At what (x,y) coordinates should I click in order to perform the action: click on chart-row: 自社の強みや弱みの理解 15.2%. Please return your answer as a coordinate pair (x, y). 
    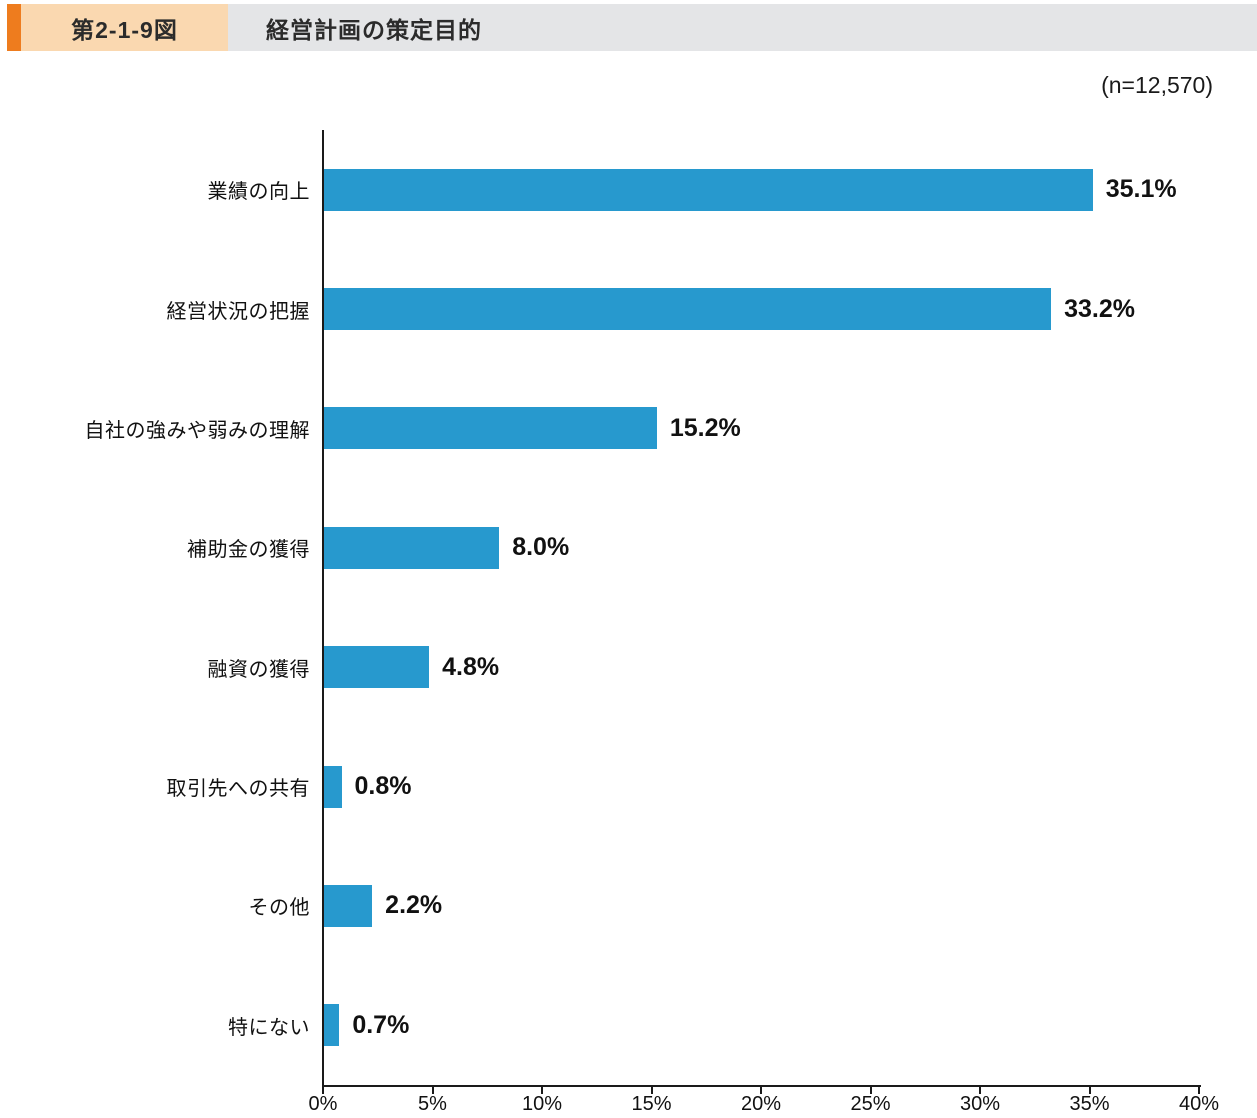
    Looking at the image, I should click on (628, 428).